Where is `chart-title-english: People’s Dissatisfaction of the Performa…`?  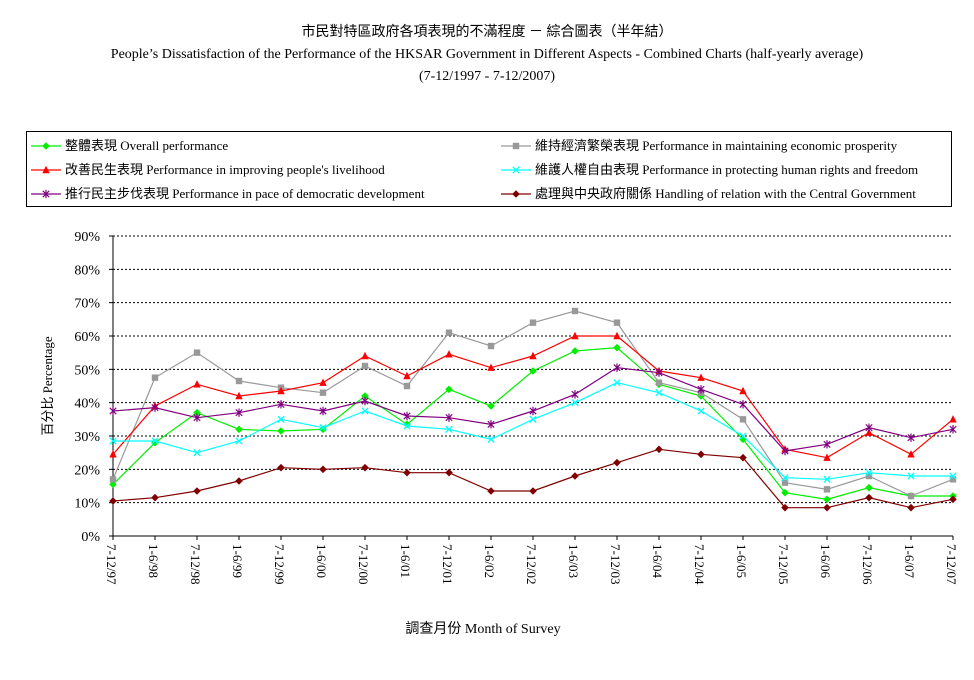 chart-title-english: People’s Dissatisfaction of the Performa… is located at coordinates (487, 54).